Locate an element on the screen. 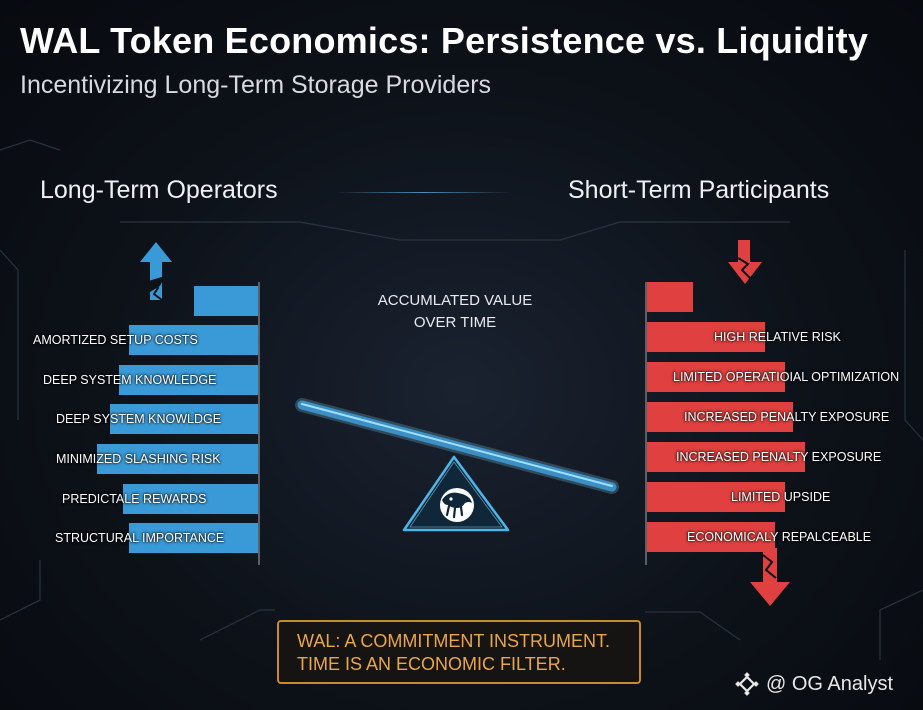 The height and width of the screenshot is (710, 923). commitment-line2: TIME IS AN ECONOMIC FILTER. is located at coordinates (431, 664).